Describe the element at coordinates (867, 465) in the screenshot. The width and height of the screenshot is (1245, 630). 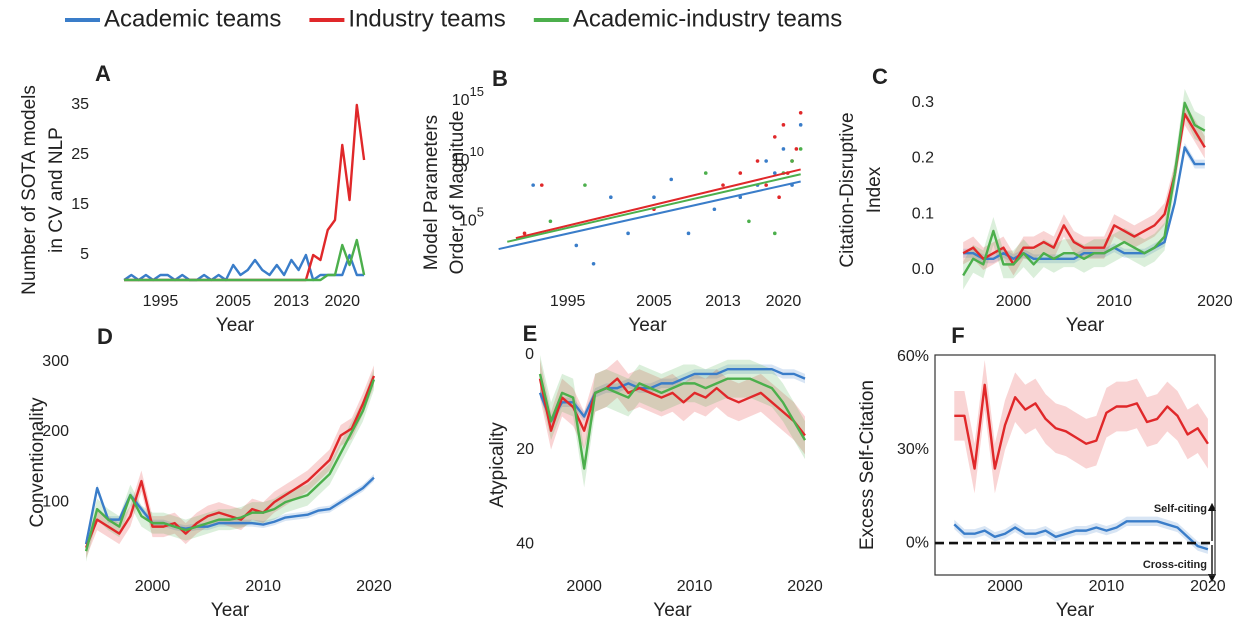
I see `y-axis-label: Excess Self-Citation` at that location.